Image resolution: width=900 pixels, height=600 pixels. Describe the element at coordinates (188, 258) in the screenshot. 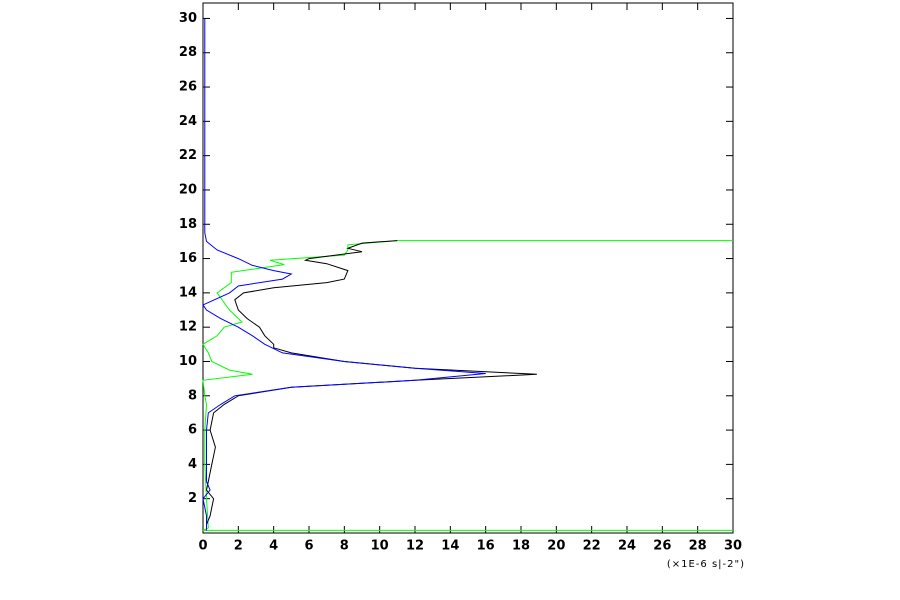

I see `y-tick-label: 16` at that location.